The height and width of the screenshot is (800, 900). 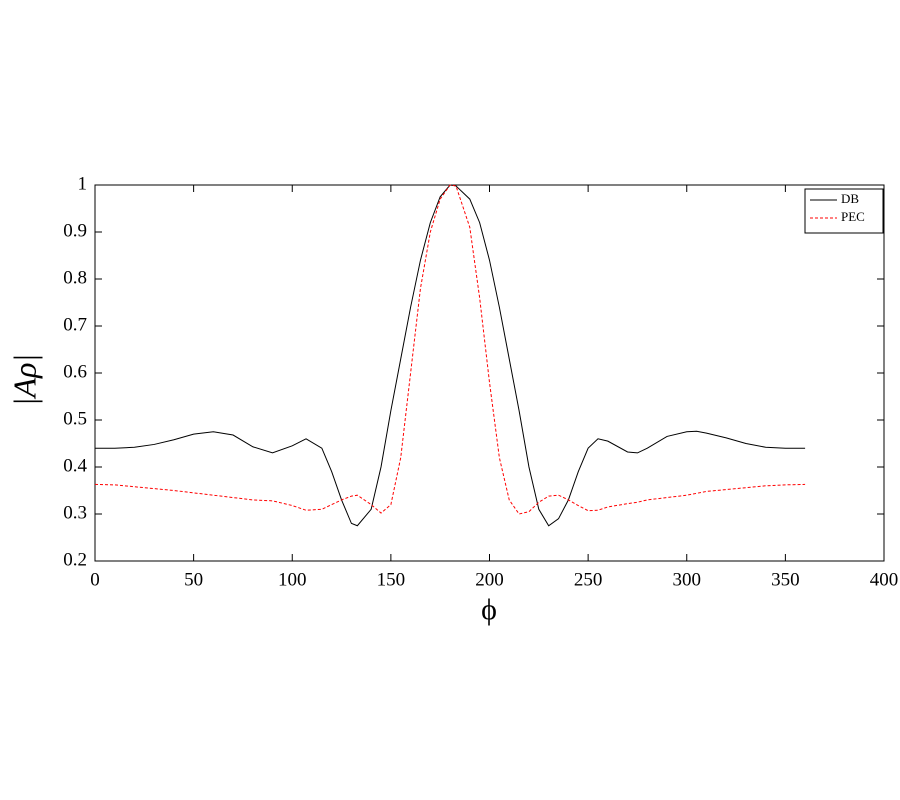 I want to click on y-tick-label: 1, so click(x=83, y=183).